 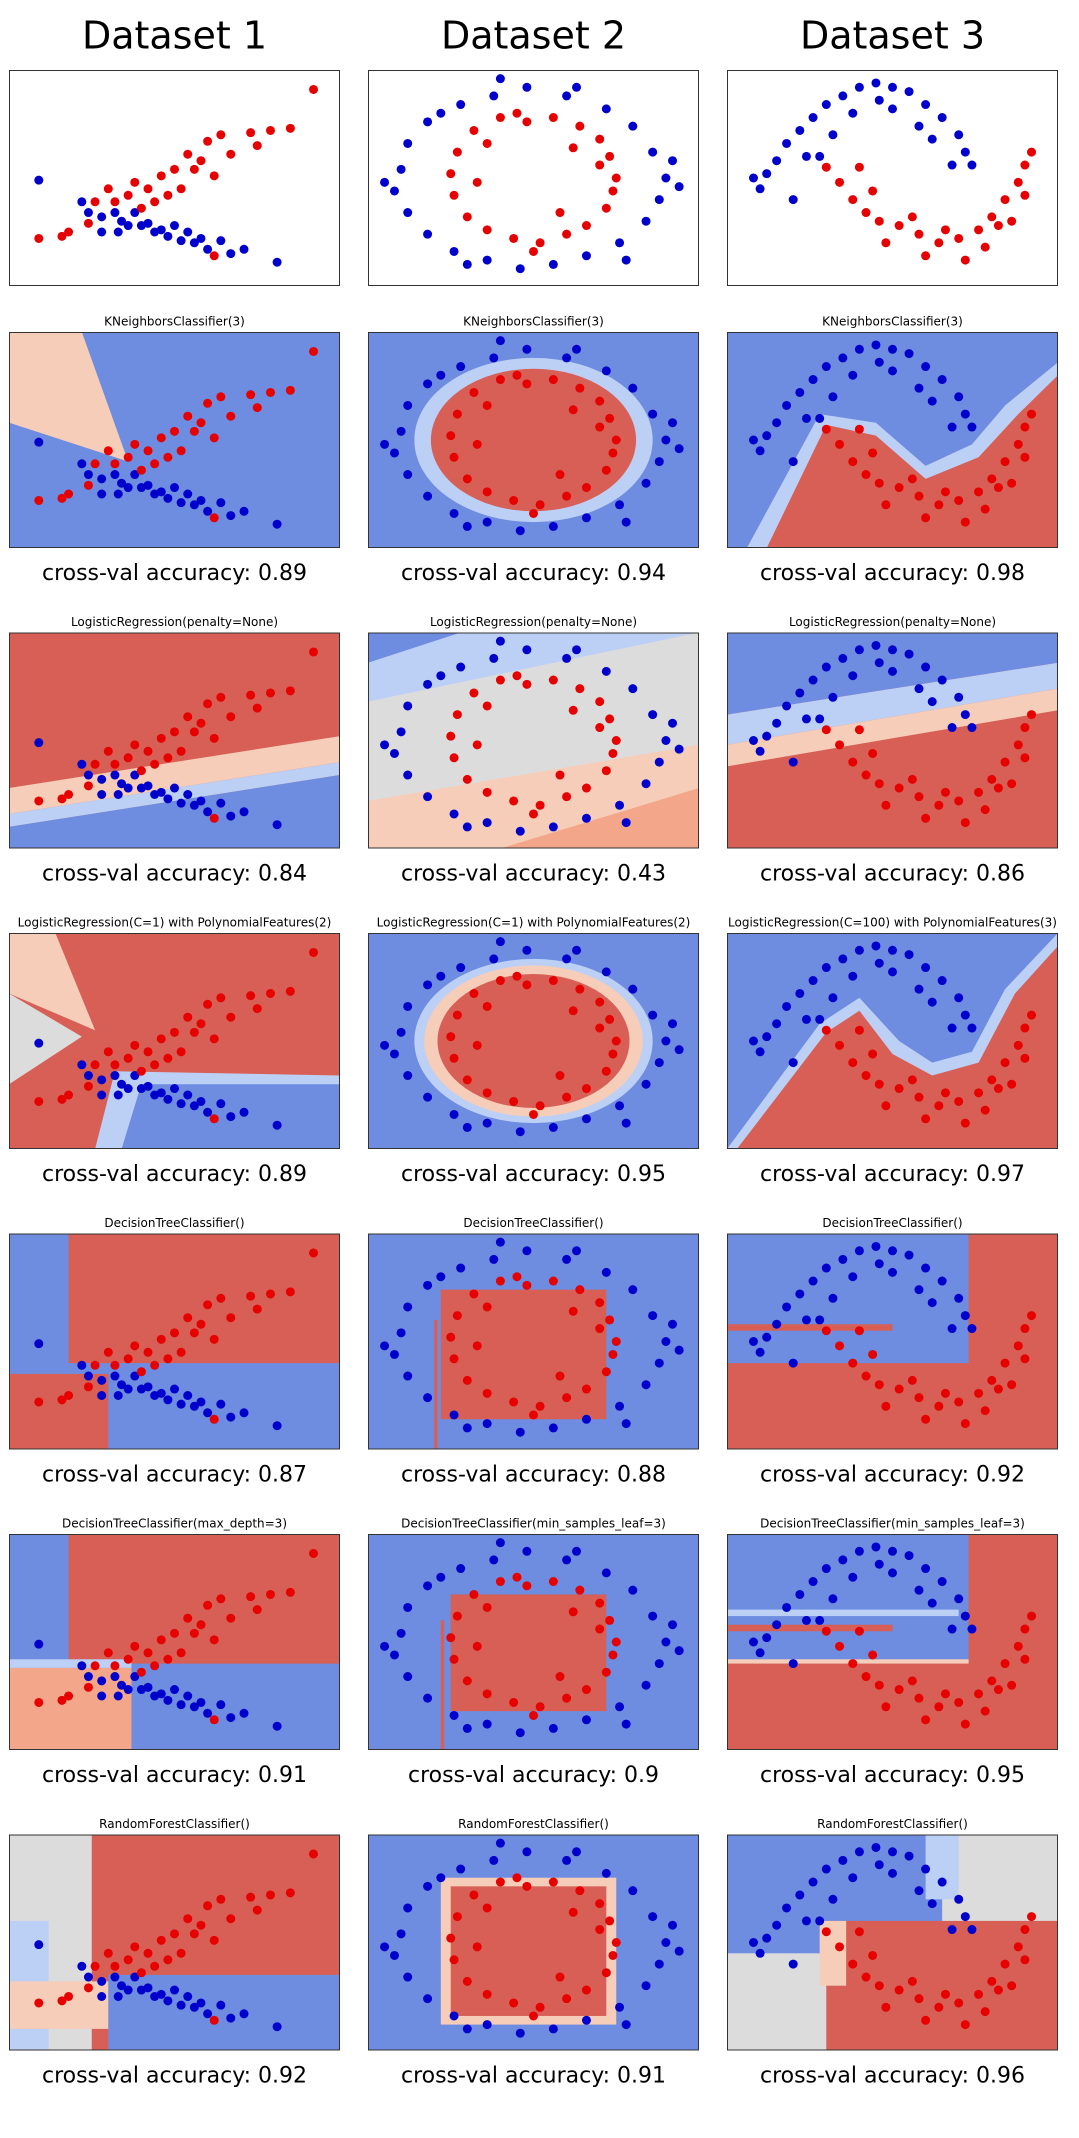 What do you see at coordinates (533, 1174) in the screenshot?
I see `accuracy-caption: cross-val accuracy: 0.95` at bounding box center [533, 1174].